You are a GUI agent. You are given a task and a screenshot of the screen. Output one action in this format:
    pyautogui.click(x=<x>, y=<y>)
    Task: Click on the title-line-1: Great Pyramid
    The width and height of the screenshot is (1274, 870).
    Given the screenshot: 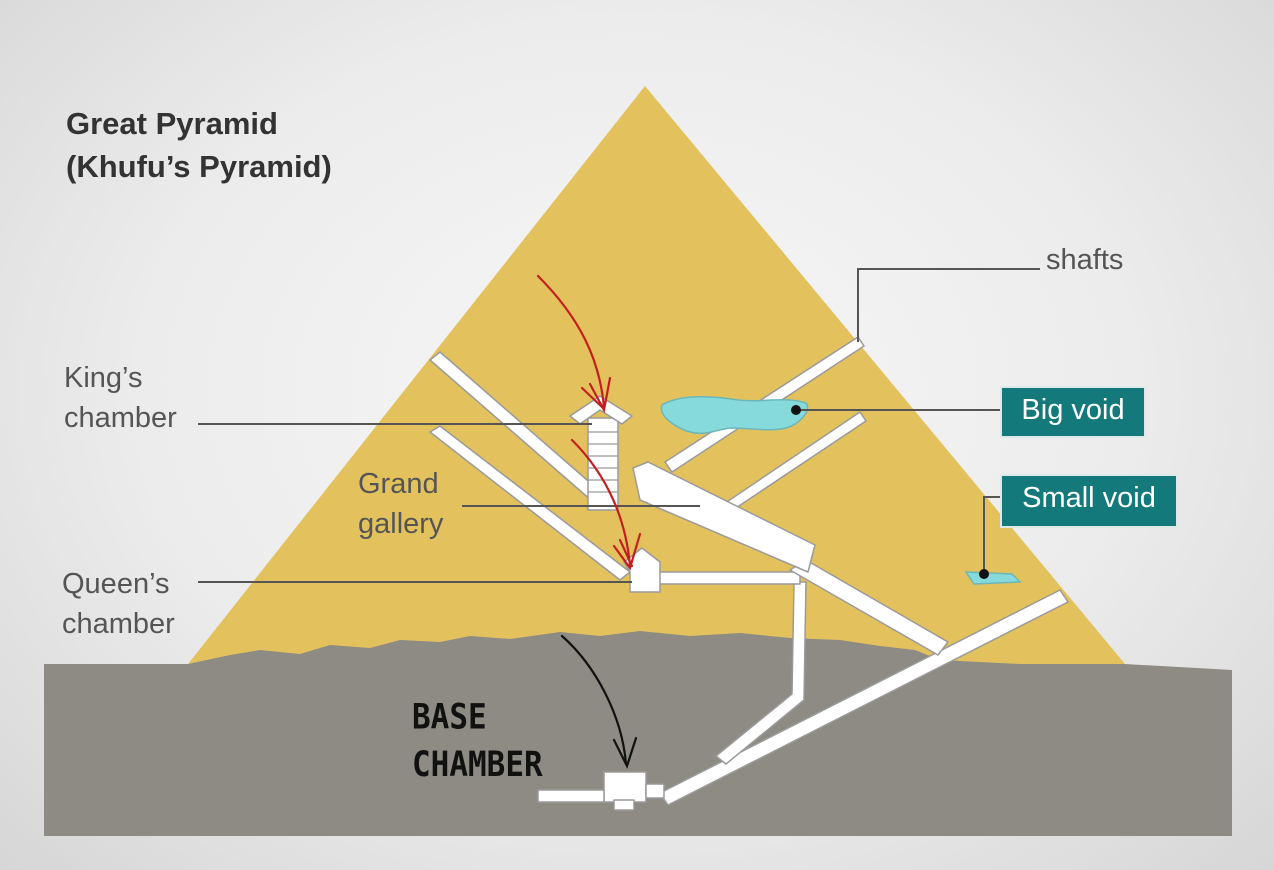 What is the action you would take?
    pyautogui.click(x=172, y=123)
    